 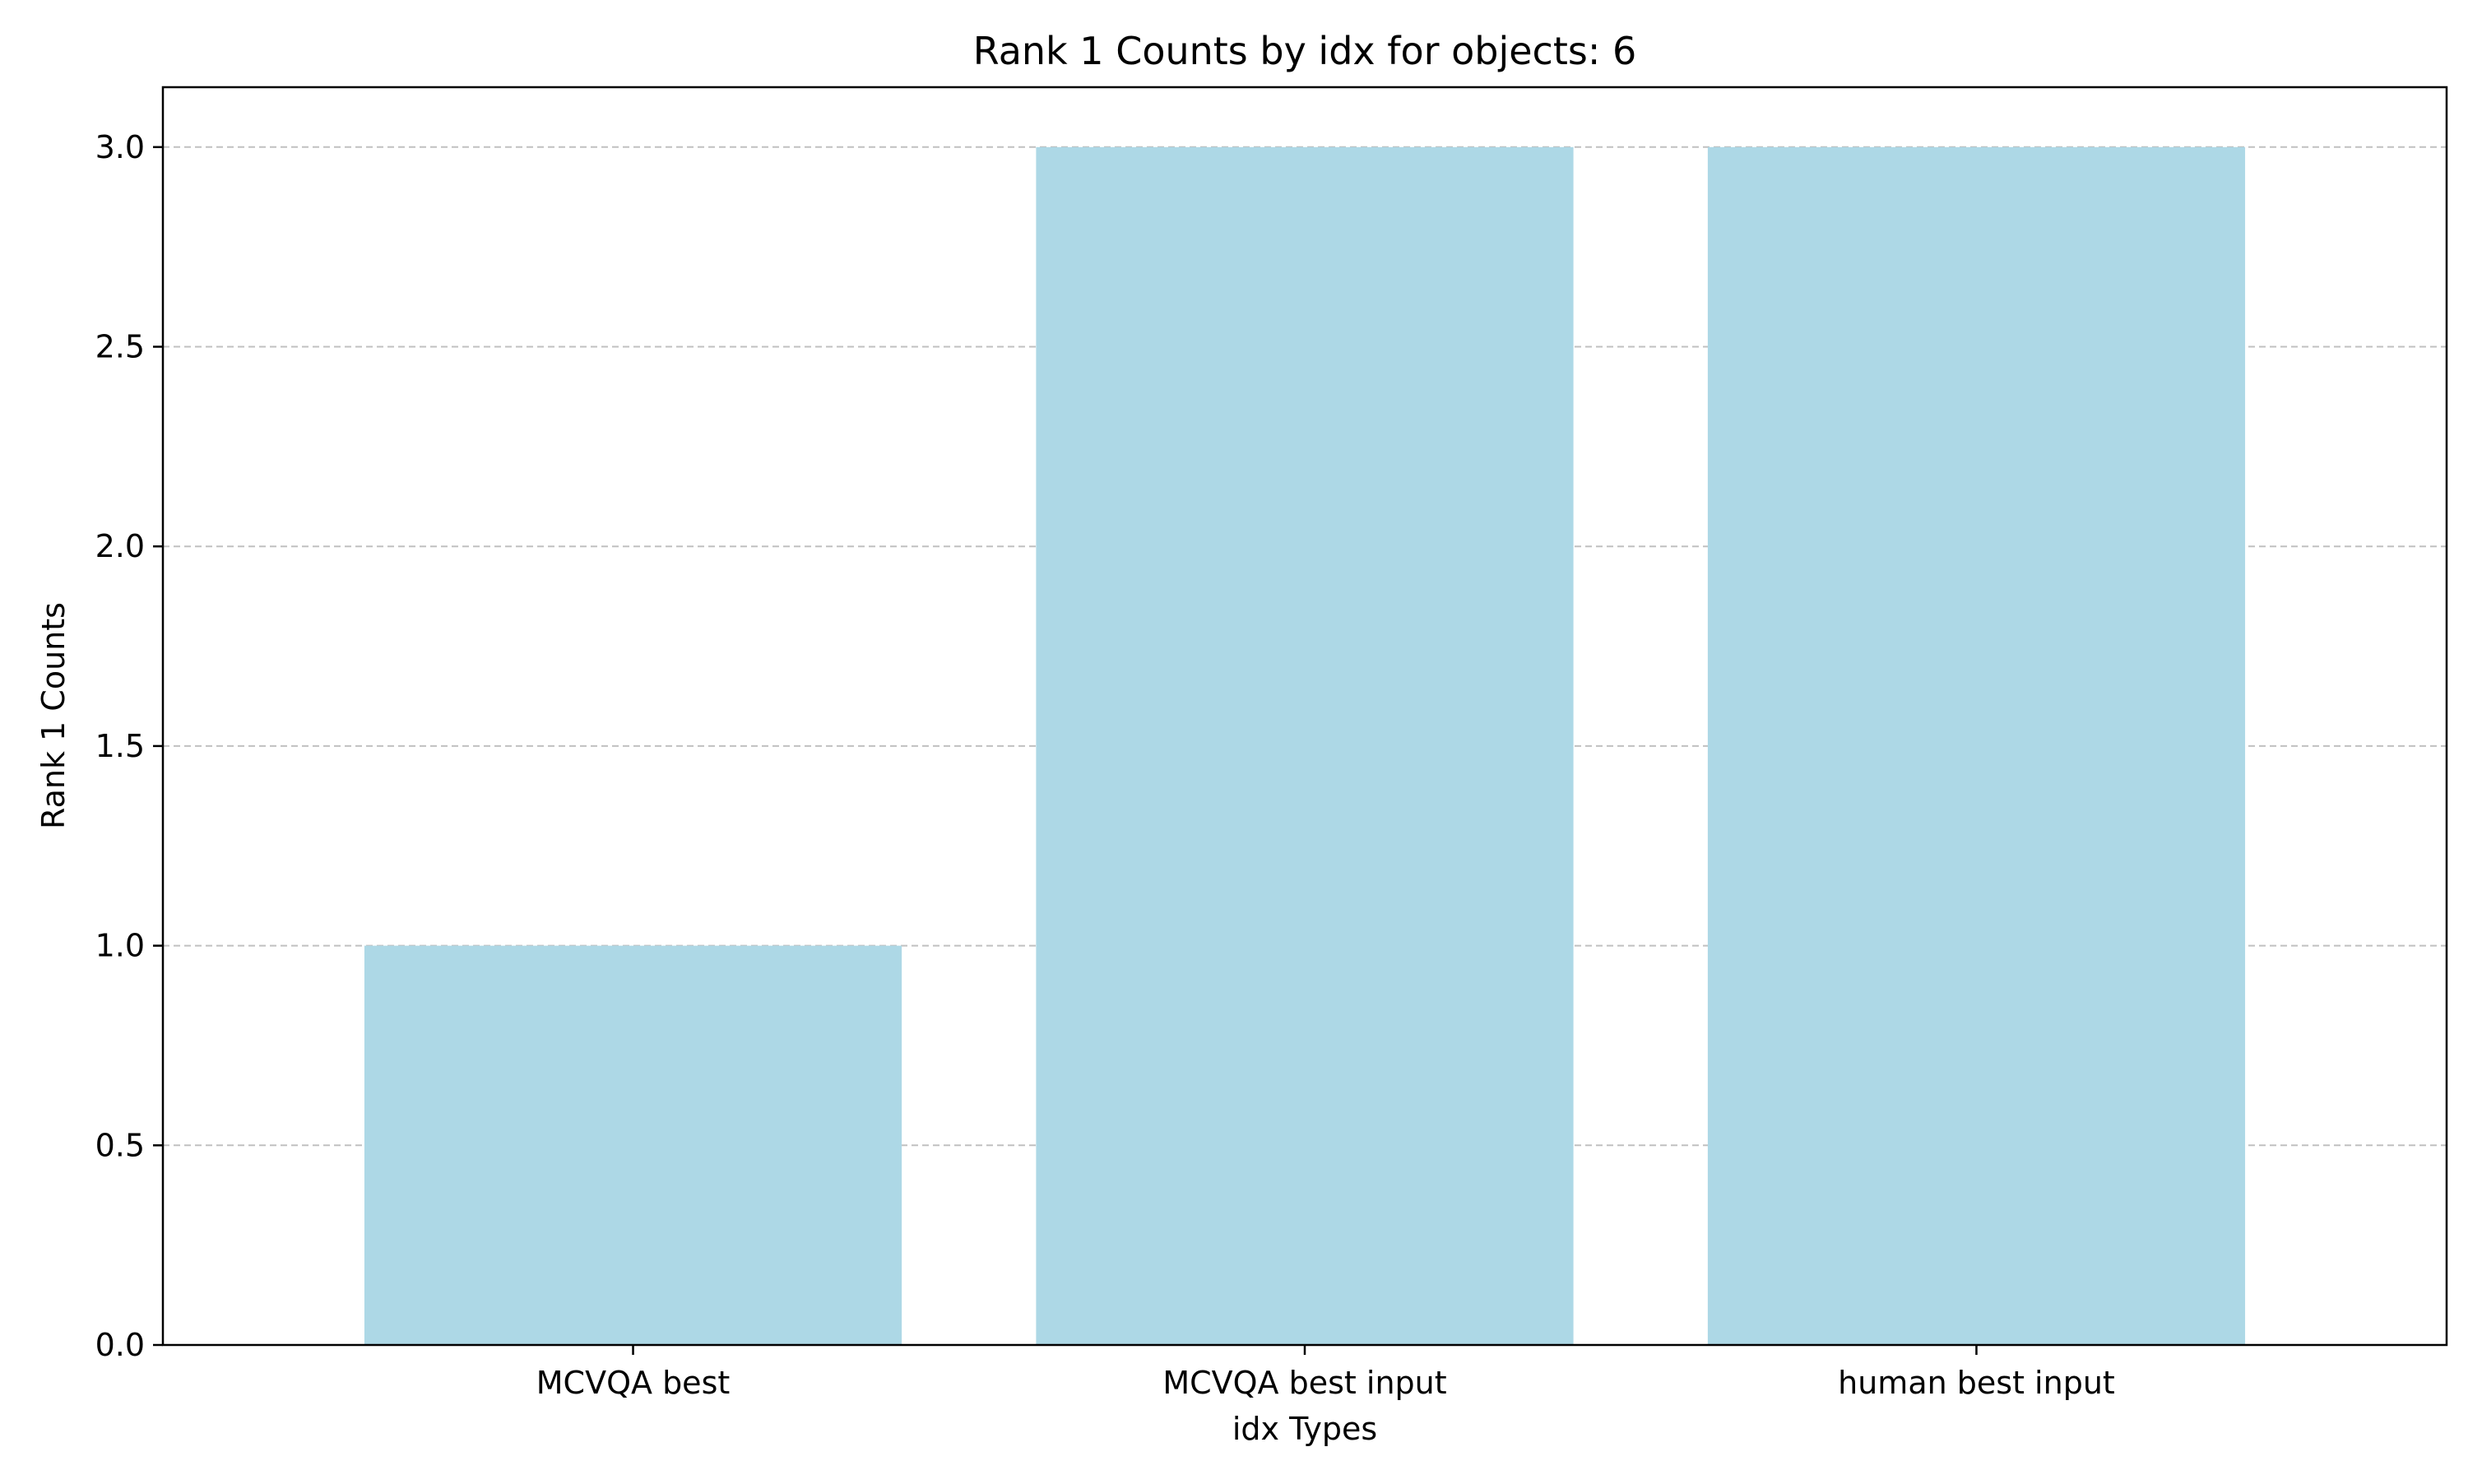 What do you see at coordinates (120, 546) in the screenshot?
I see `y-tick-label: 2.0` at bounding box center [120, 546].